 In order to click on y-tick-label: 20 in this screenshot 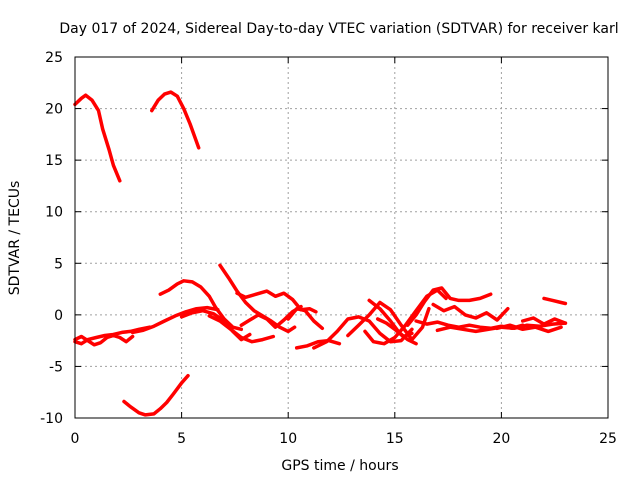, I will do `click(54, 110)`.